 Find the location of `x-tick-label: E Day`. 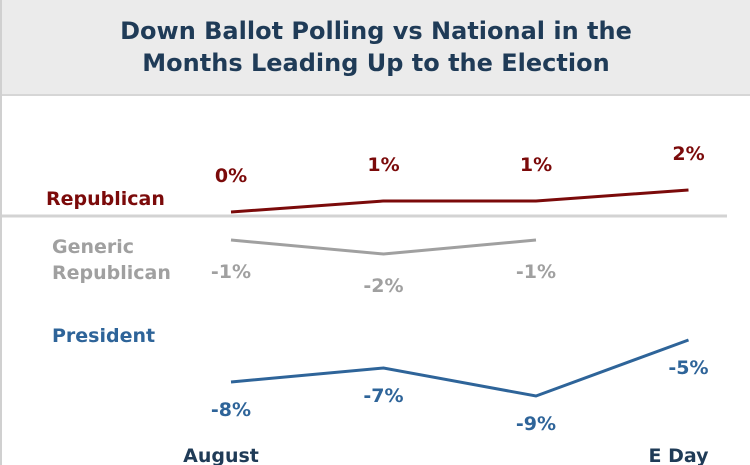

x-tick-label: E Day is located at coordinates (679, 455).